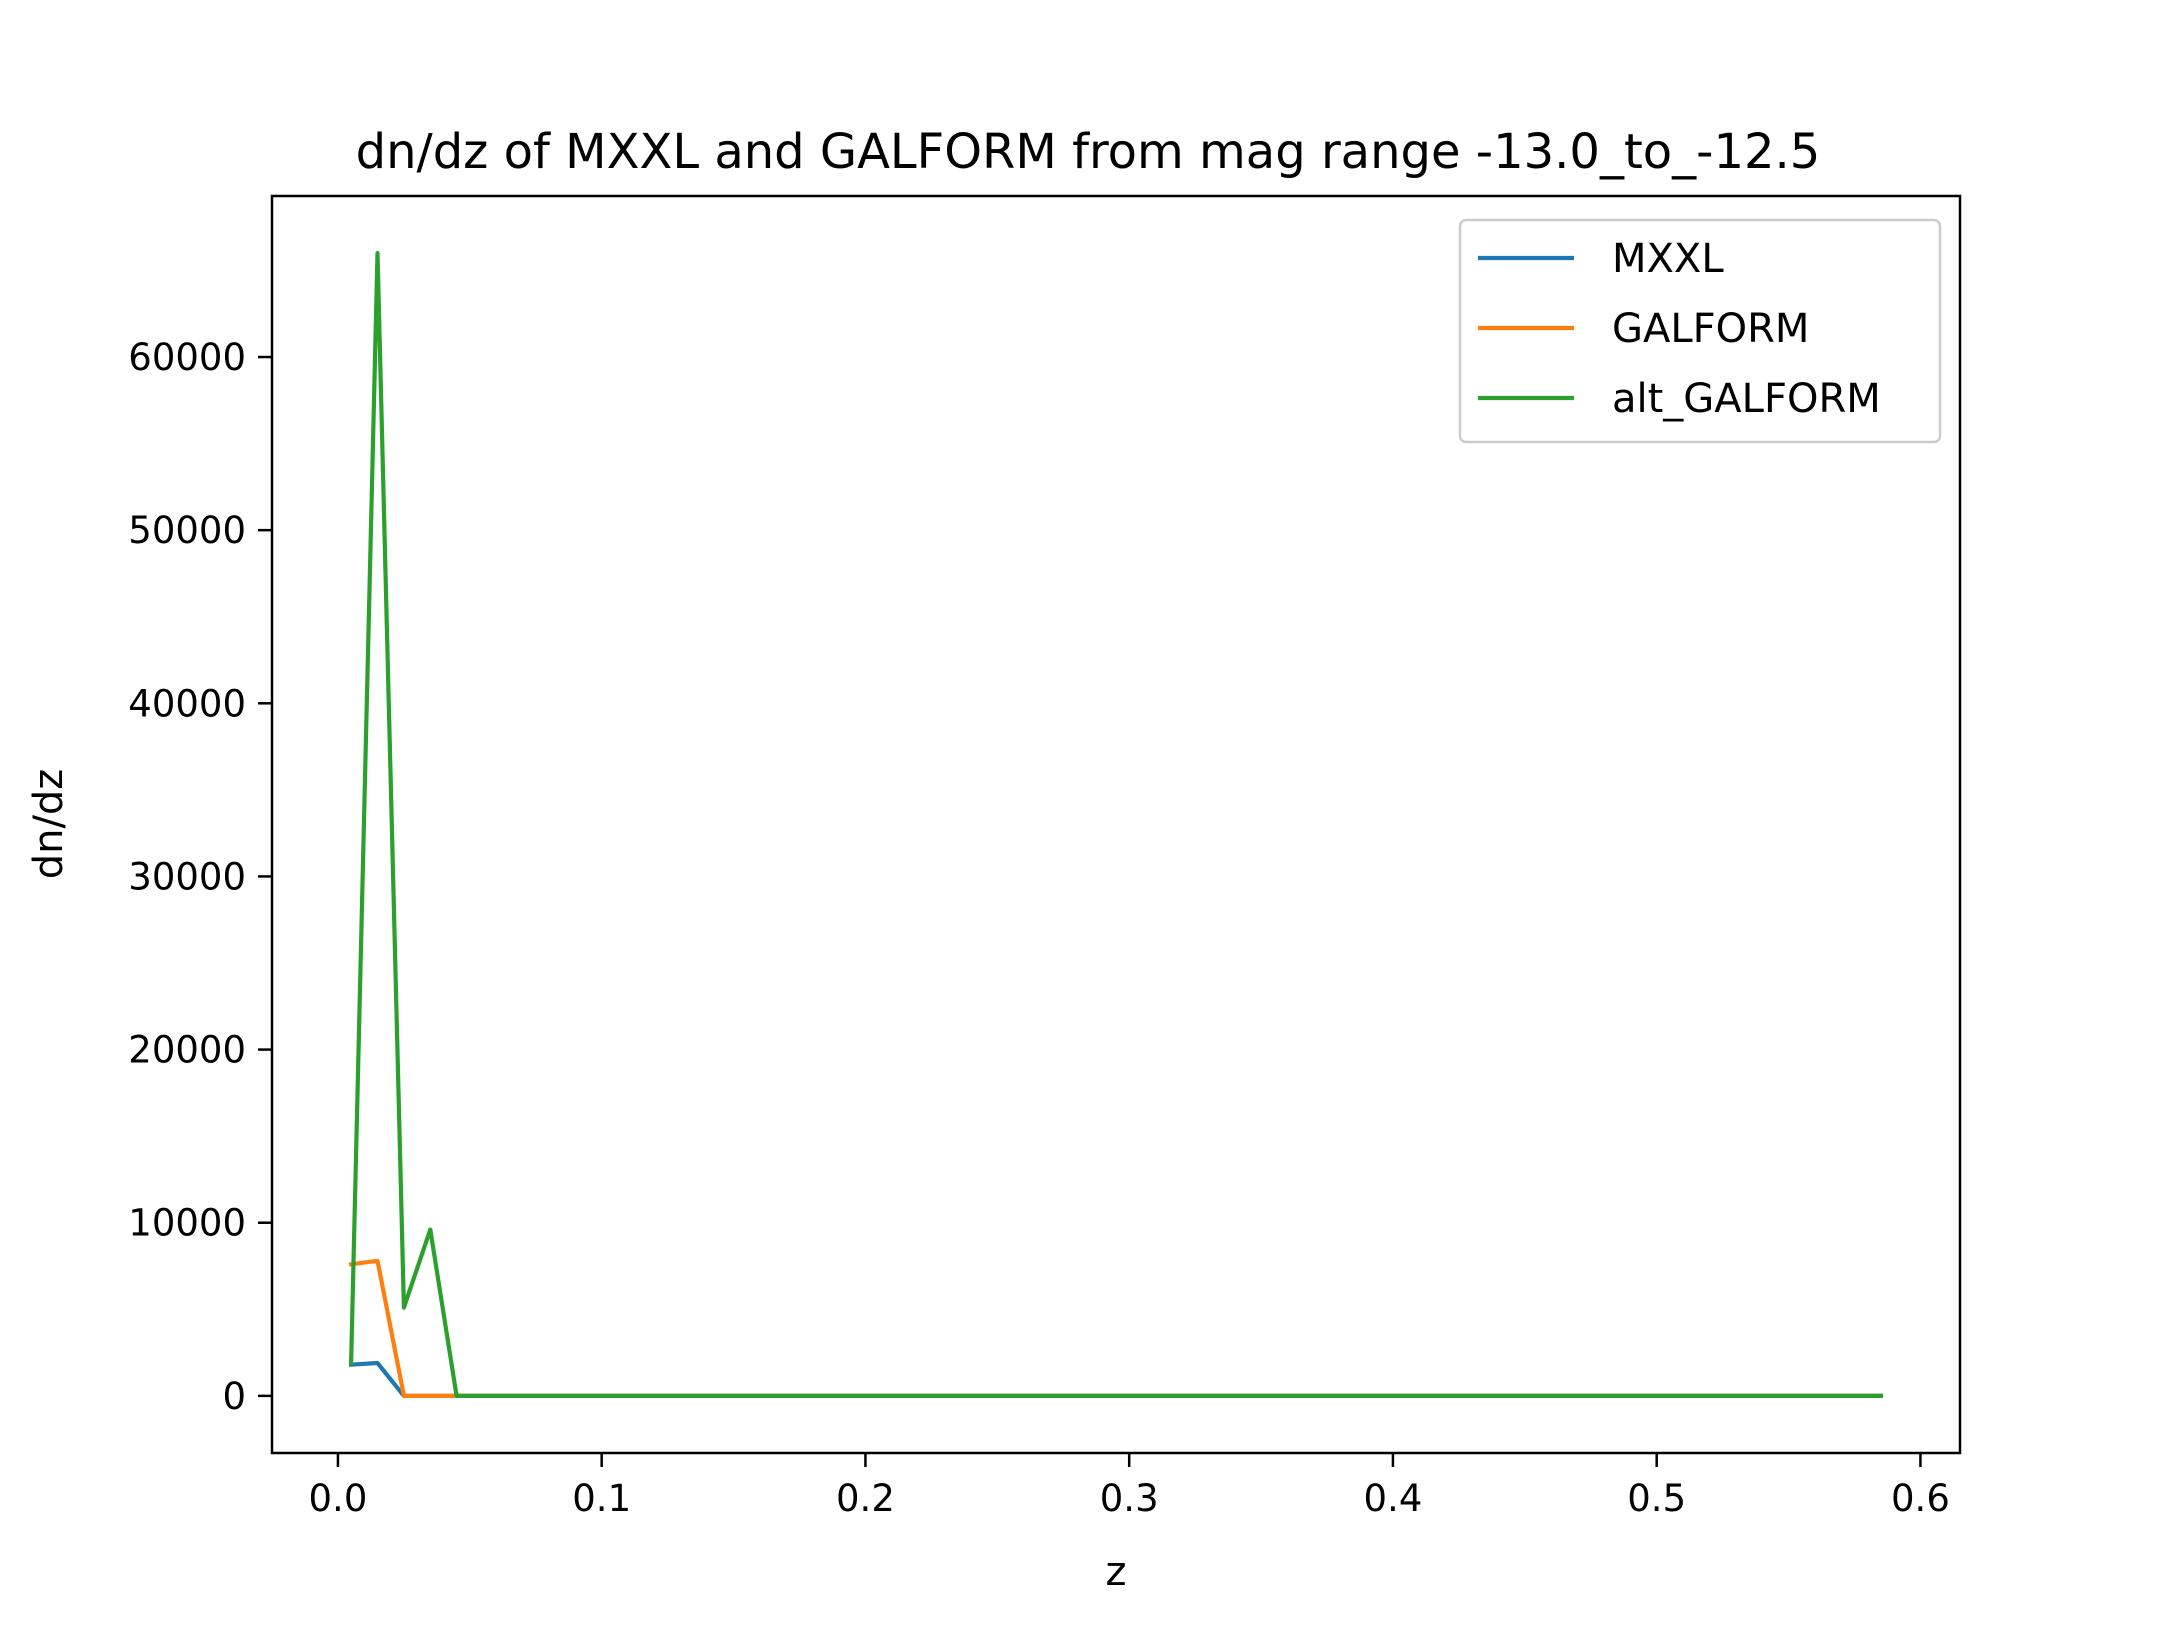  Describe the element at coordinates (1116, 1572) in the screenshot. I see `x-axis-label: z` at that location.